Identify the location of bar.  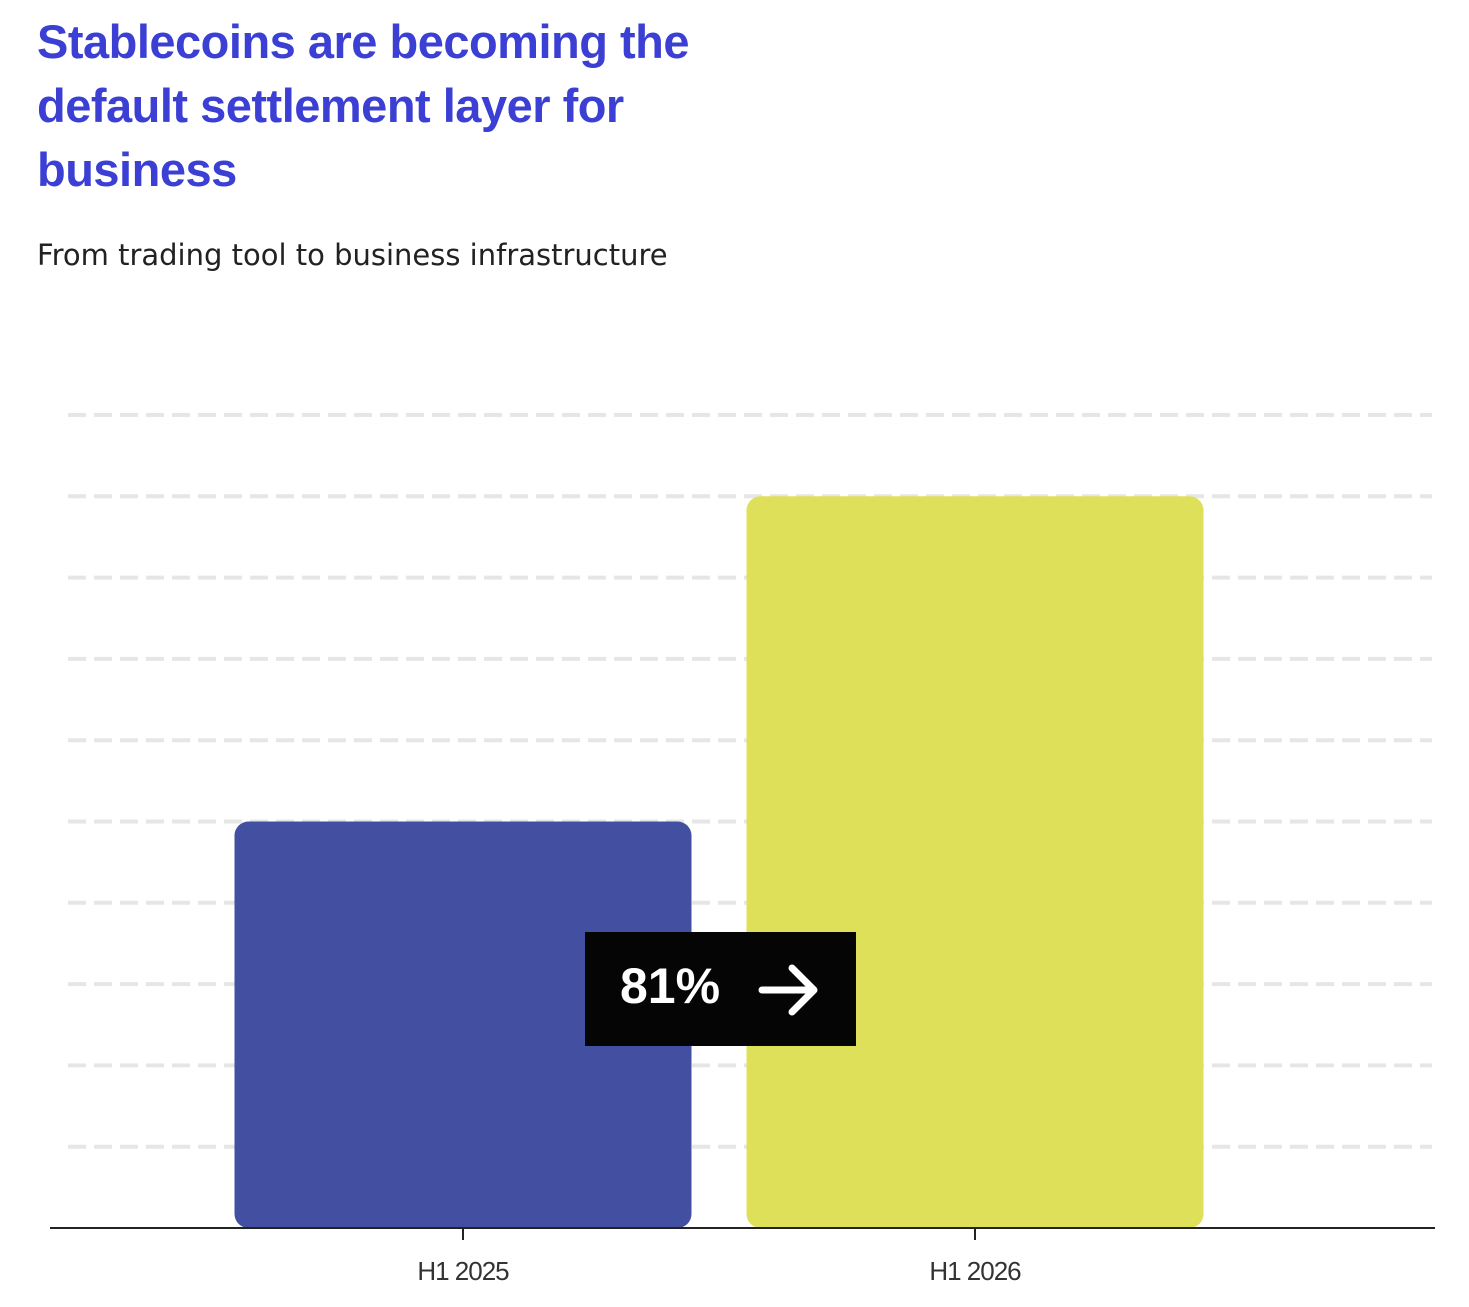
(463, 1024).